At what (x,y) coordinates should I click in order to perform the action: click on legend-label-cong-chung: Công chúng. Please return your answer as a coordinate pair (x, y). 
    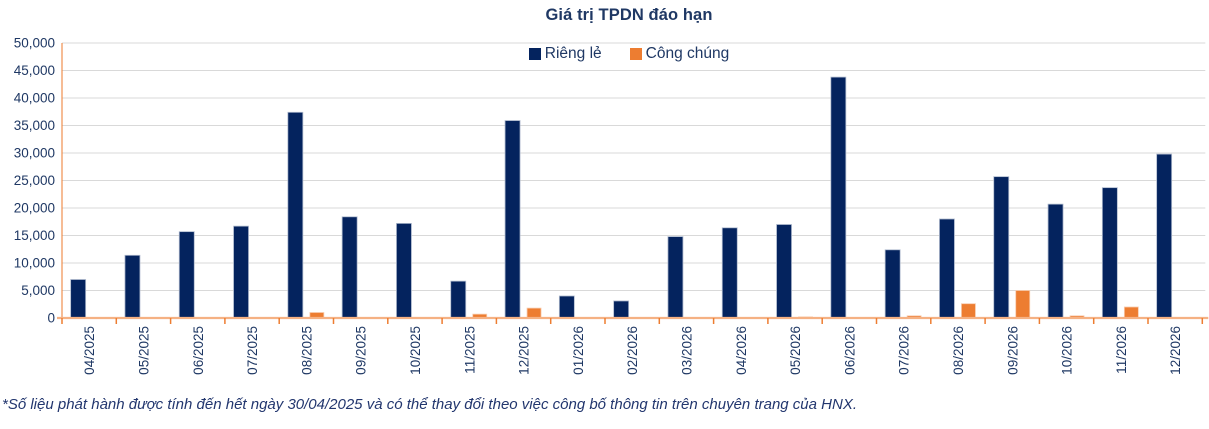
    Looking at the image, I should click on (687, 53).